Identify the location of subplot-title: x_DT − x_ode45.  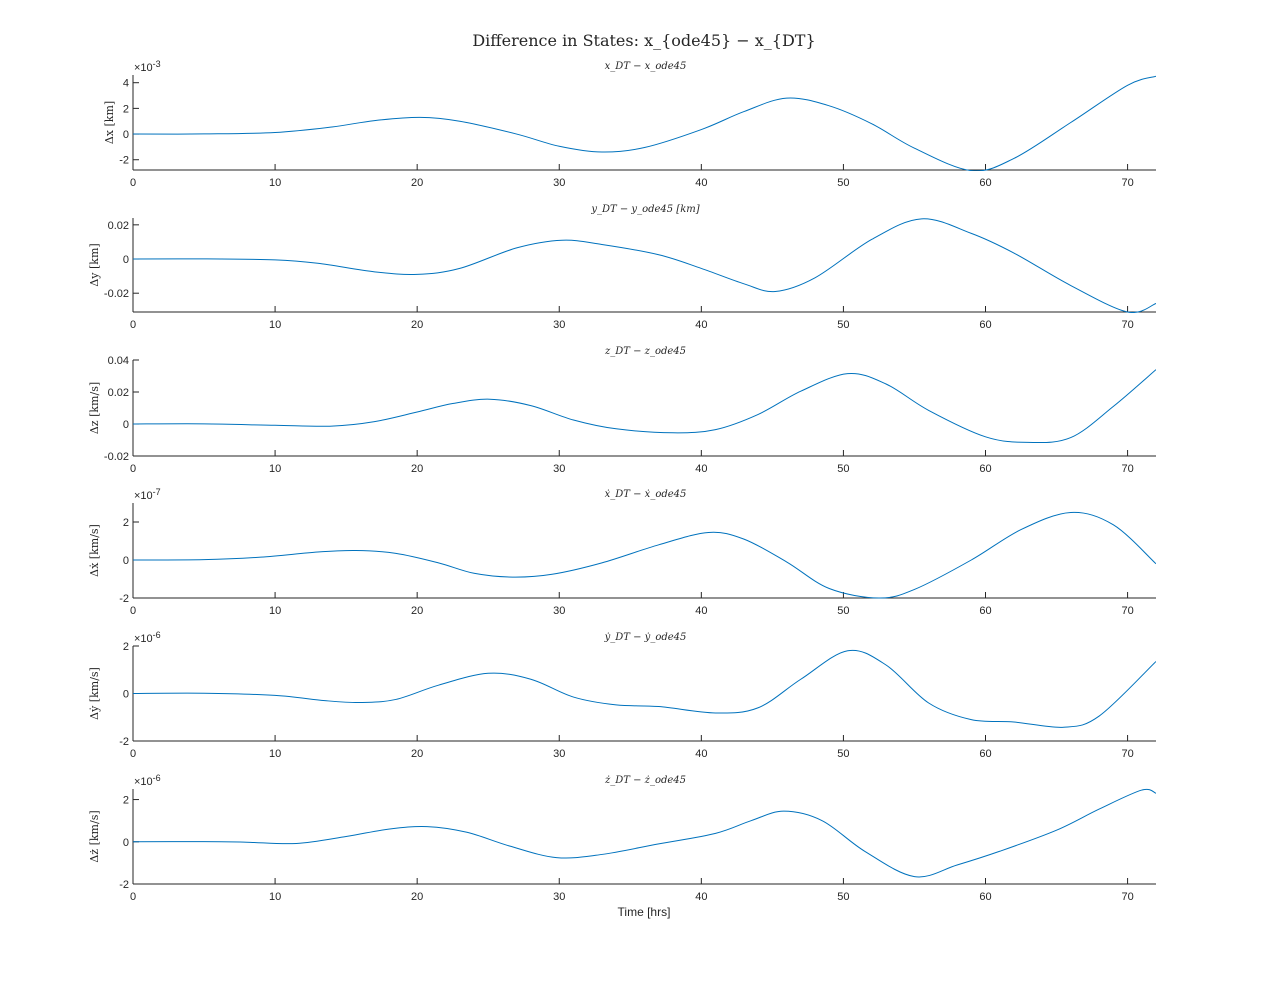
(646, 66).